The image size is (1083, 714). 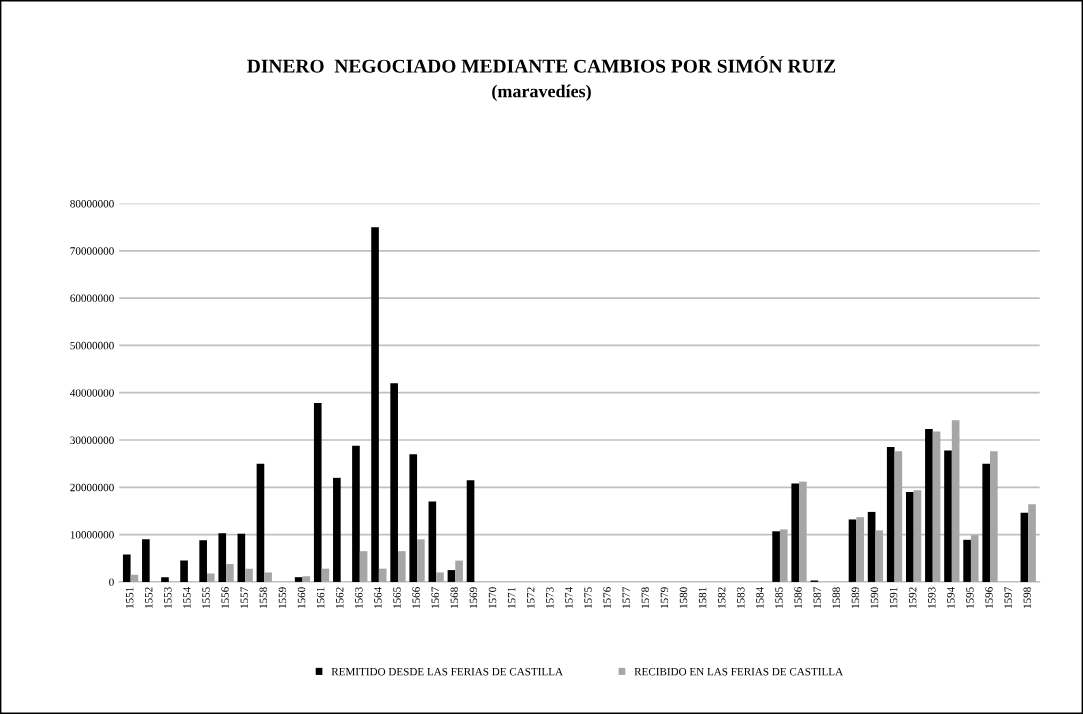 What do you see at coordinates (874, 598) in the screenshot?
I see `x-tick-label: 1590` at bounding box center [874, 598].